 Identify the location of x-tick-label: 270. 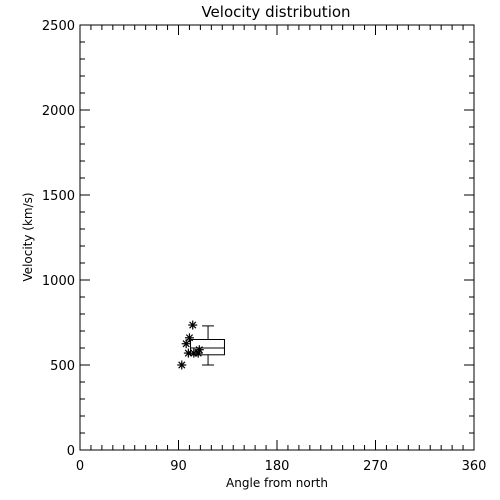
(375, 466).